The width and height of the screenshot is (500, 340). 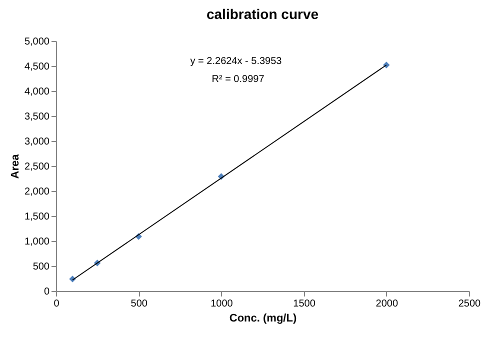 I want to click on y-tick-label: 1,500, so click(x=37, y=217).